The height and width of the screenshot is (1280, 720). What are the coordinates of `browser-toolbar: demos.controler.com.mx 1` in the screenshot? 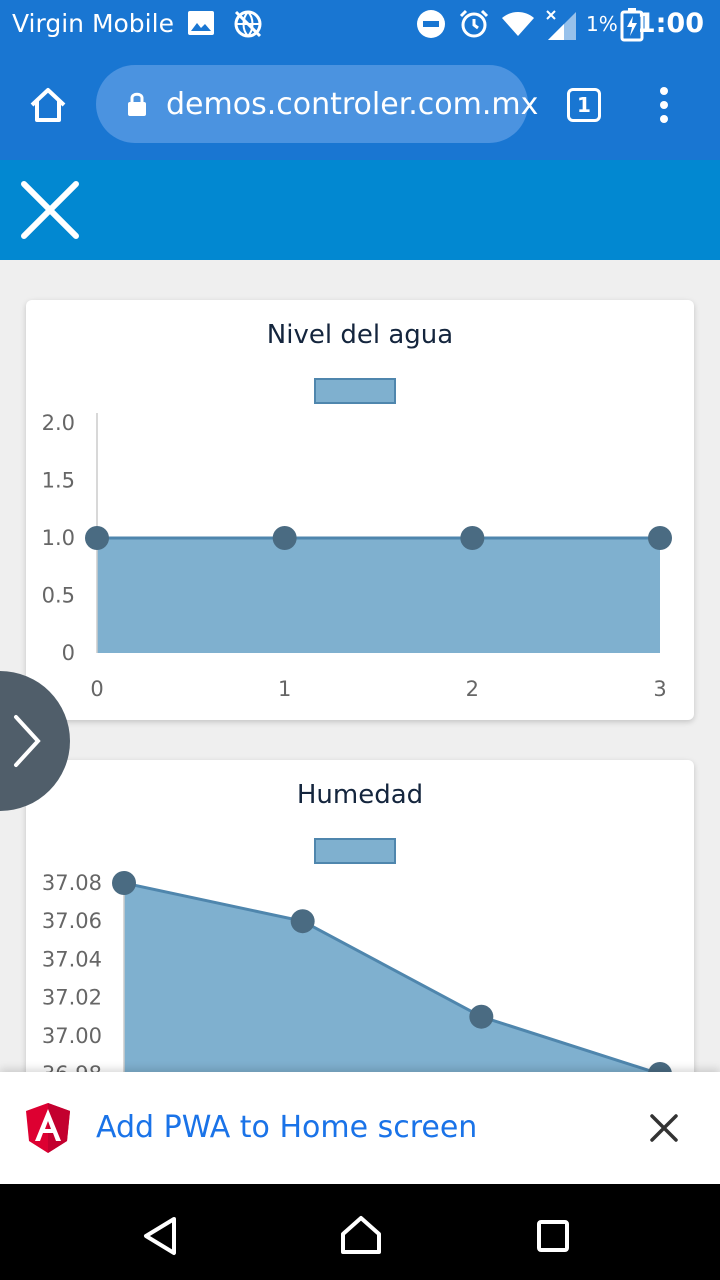 It's located at (360, 105).